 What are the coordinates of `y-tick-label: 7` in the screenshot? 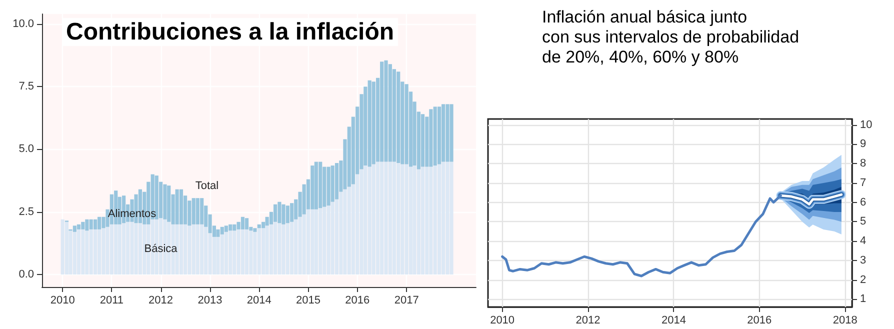 It's located at (863, 182).